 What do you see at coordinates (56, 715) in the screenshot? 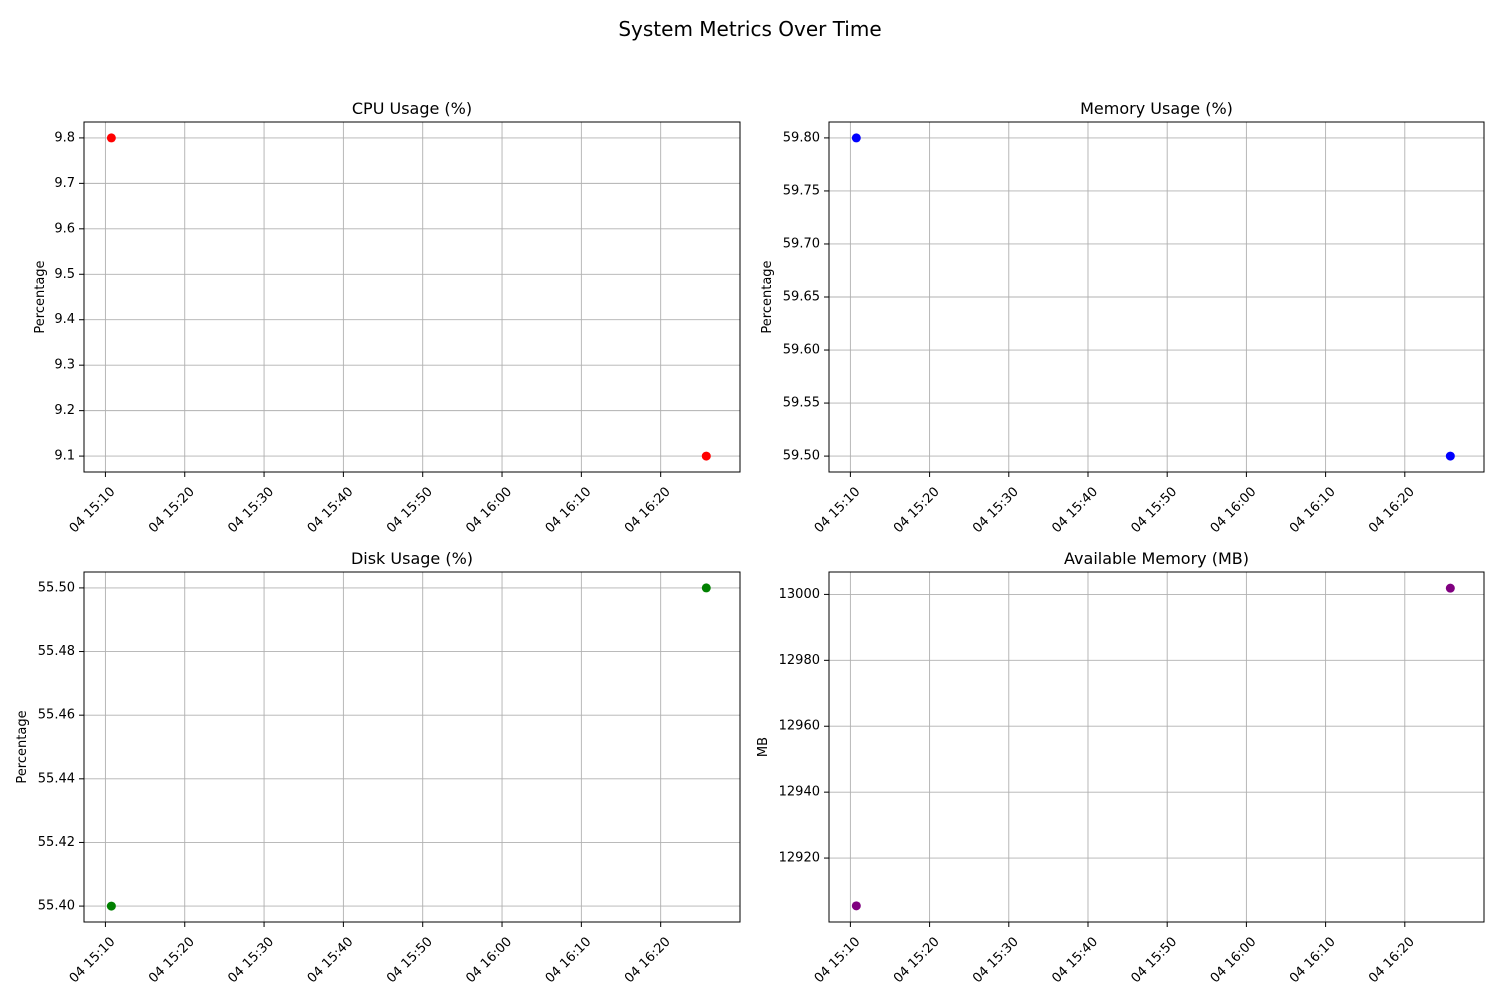
I see `y-tick-label: 55.46` at bounding box center [56, 715].